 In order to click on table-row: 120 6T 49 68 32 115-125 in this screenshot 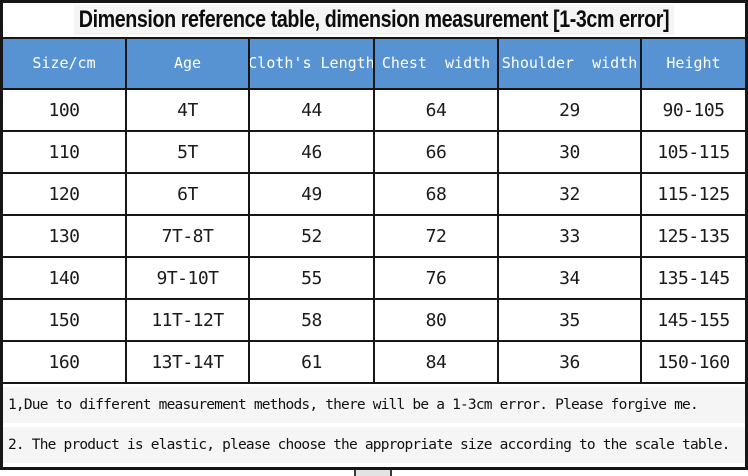, I will do `click(374, 195)`.